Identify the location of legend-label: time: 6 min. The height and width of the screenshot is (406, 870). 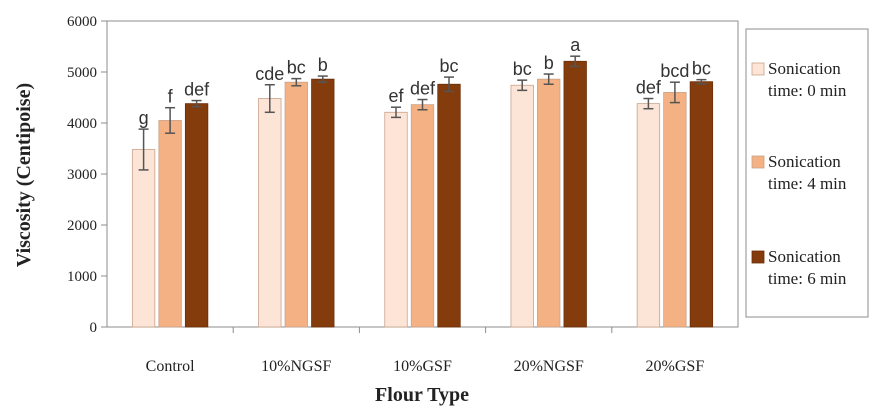
(807, 278).